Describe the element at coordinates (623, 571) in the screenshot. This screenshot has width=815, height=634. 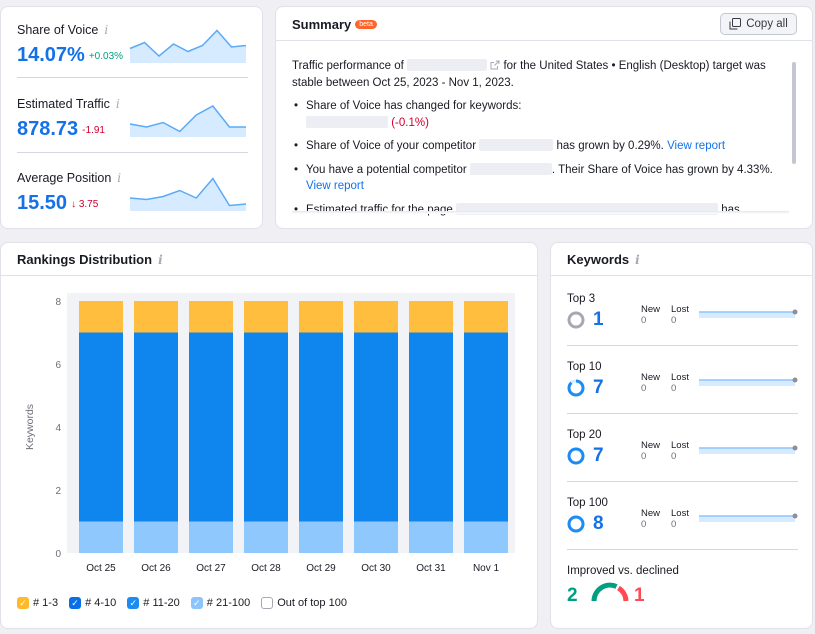
I see `improved-label: Improved vs. declined` at that location.